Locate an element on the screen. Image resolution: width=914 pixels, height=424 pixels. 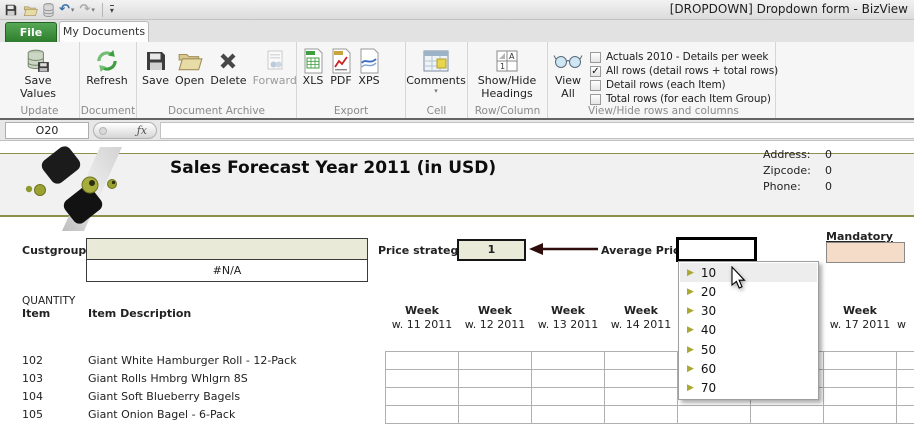
archive-save-icon is located at coordinates (156, 61).